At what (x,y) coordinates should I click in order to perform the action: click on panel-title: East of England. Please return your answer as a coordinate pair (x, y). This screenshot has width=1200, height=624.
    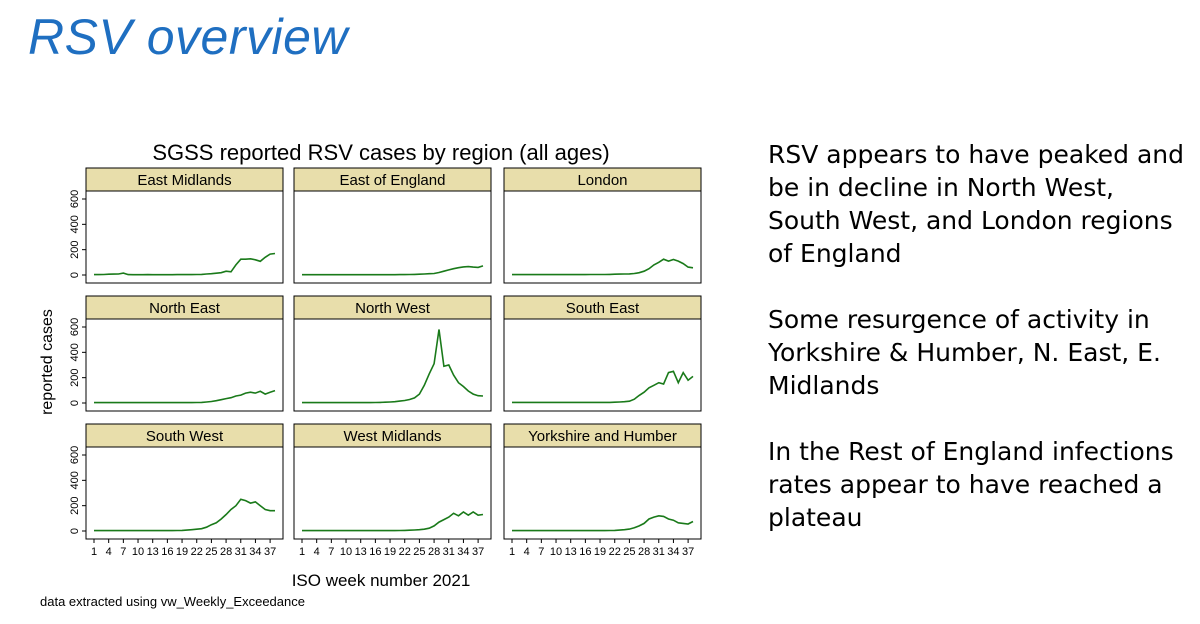
    Looking at the image, I should click on (393, 180).